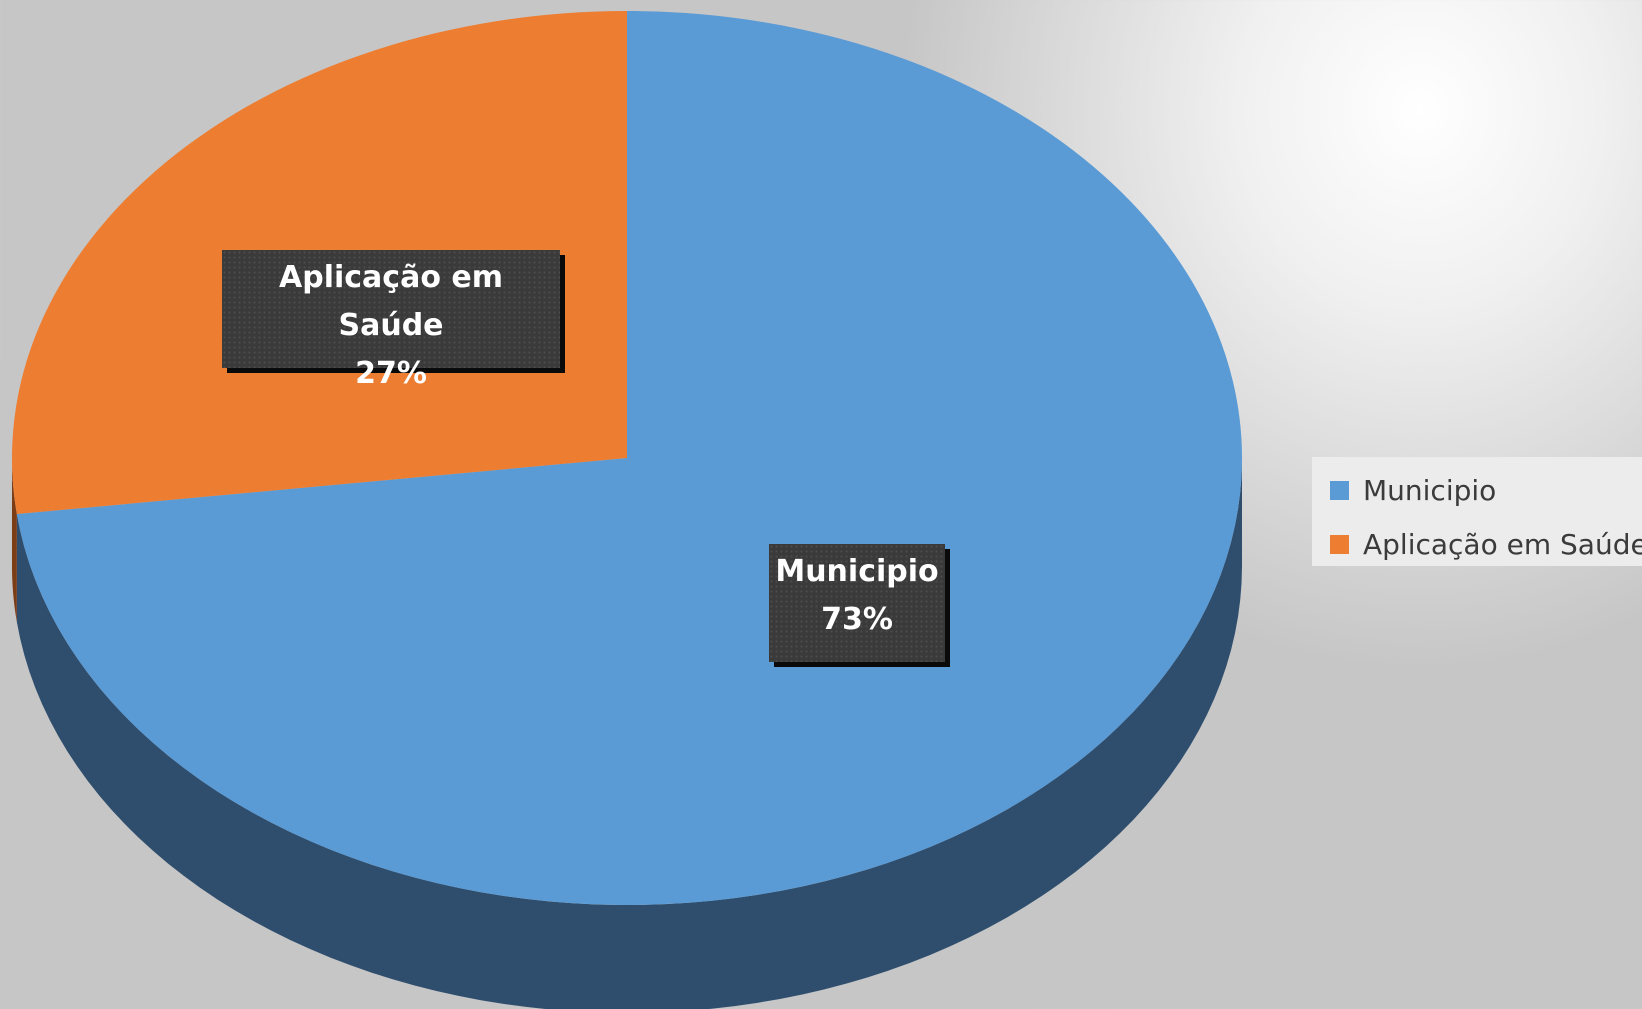 The height and width of the screenshot is (1009, 1642). What do you see at coordinates (14, 540) in the screenshot?
I see `pie-side-aplicacao-em-saude` at bounding box center [14, 540].